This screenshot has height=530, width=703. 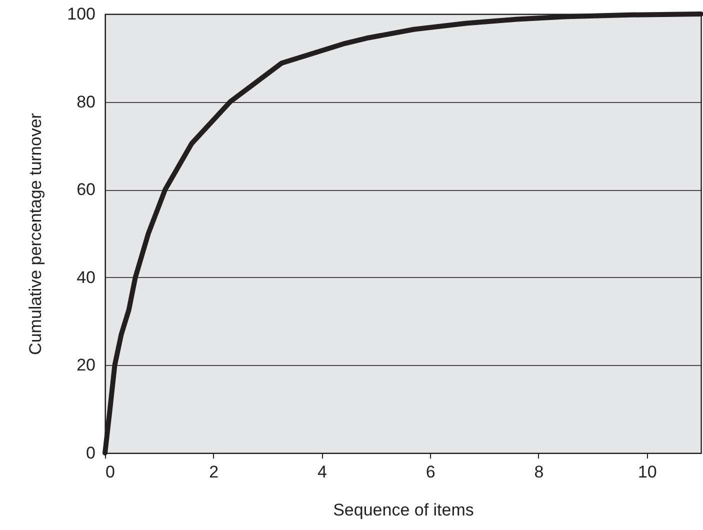 What do you see at coordinates (86, 102) in the screenshot?
I see `y-tick-label: 80` at bounding box center [86, 102].